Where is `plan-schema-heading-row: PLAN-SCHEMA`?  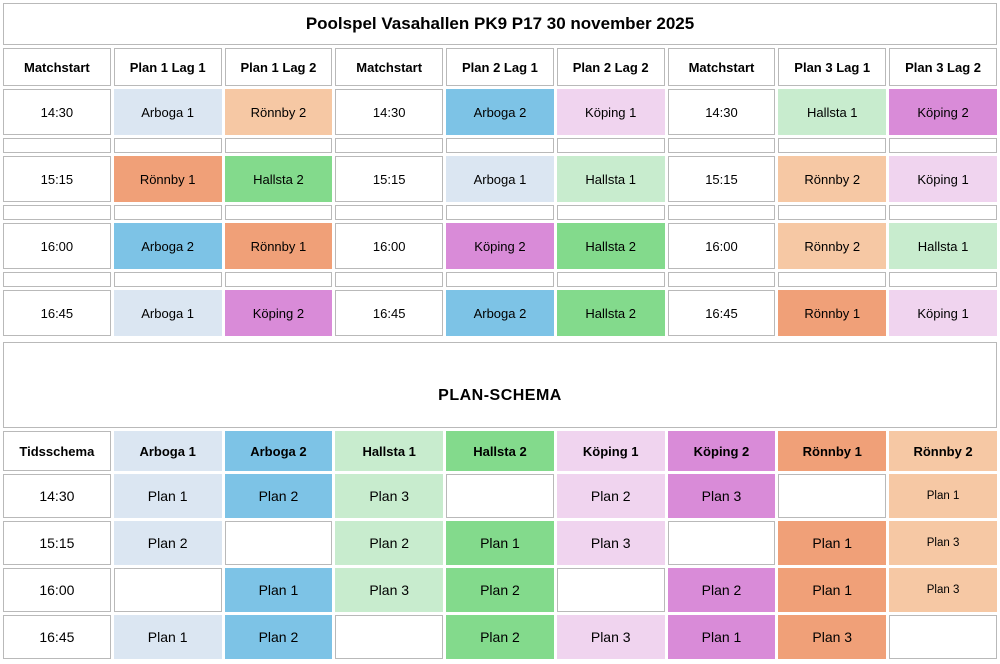 plan-schema-heading-row: PLAN-SCHEMA is located at coordinates (500, 385).